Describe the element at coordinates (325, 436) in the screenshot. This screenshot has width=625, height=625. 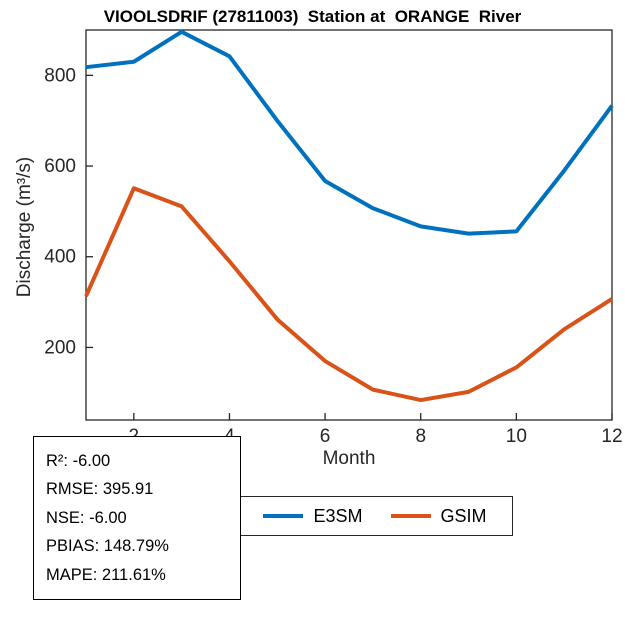
I see `svg-text: 6` at that location.